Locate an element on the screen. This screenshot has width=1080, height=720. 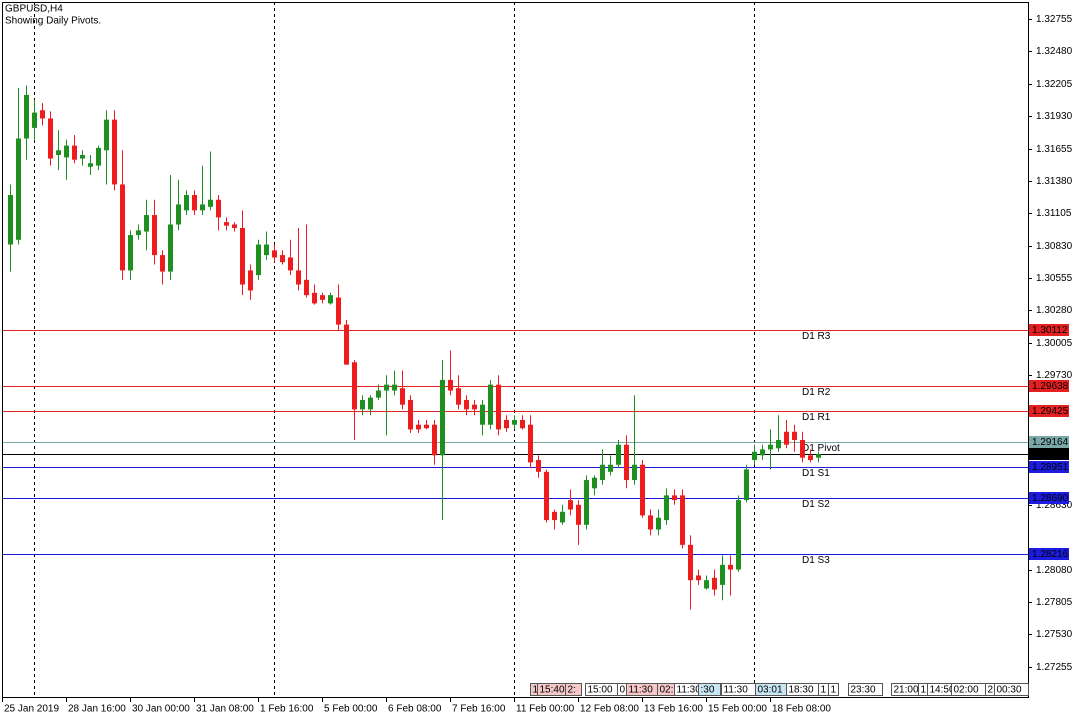
x-tick-label: 31 Jan 08:00 is located at coordinates (225, 709).